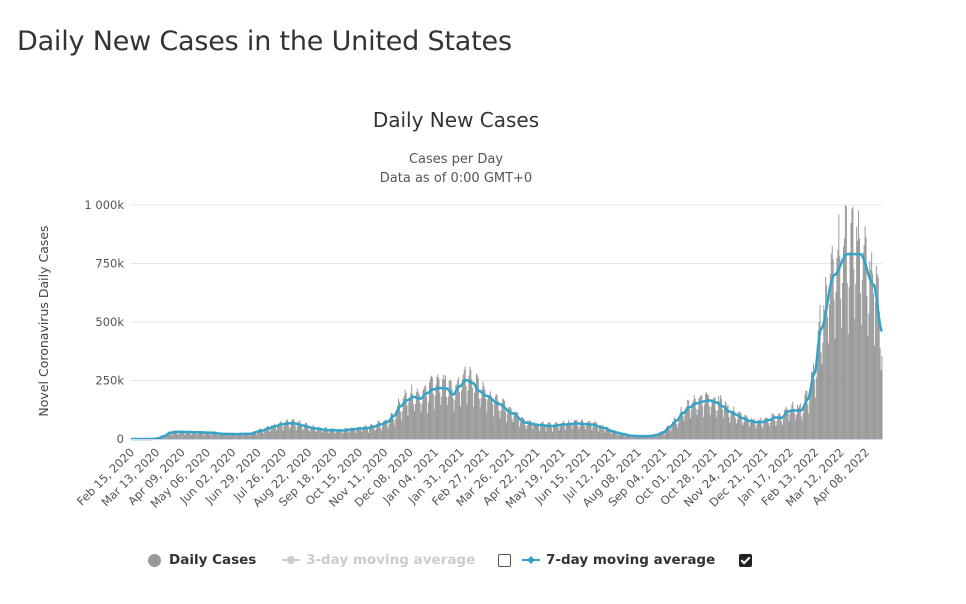  What do you see at coordinates (618, 560) in the screenshot?
I see `legend-item-7-day-average: 7-day moving average` at bounding box center [618, 560].